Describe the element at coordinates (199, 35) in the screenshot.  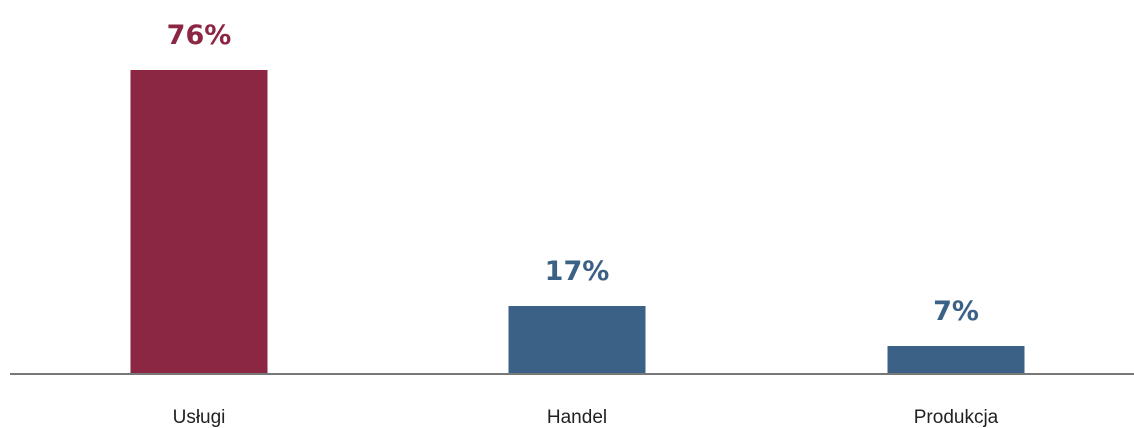
I see `value-label-0: 76%` at that location.